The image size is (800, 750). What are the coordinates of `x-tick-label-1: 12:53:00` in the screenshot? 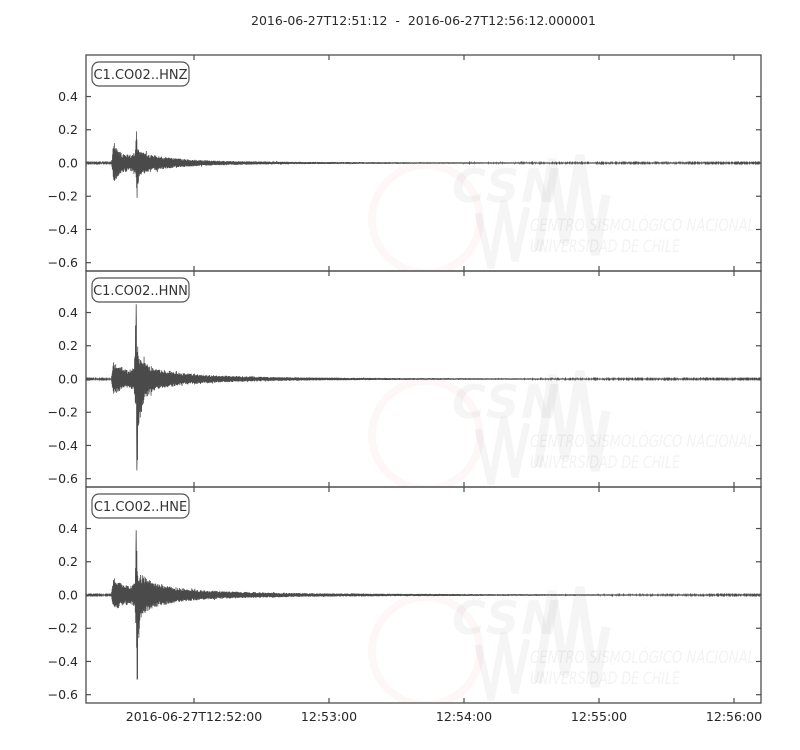 It's located at (329, 716).